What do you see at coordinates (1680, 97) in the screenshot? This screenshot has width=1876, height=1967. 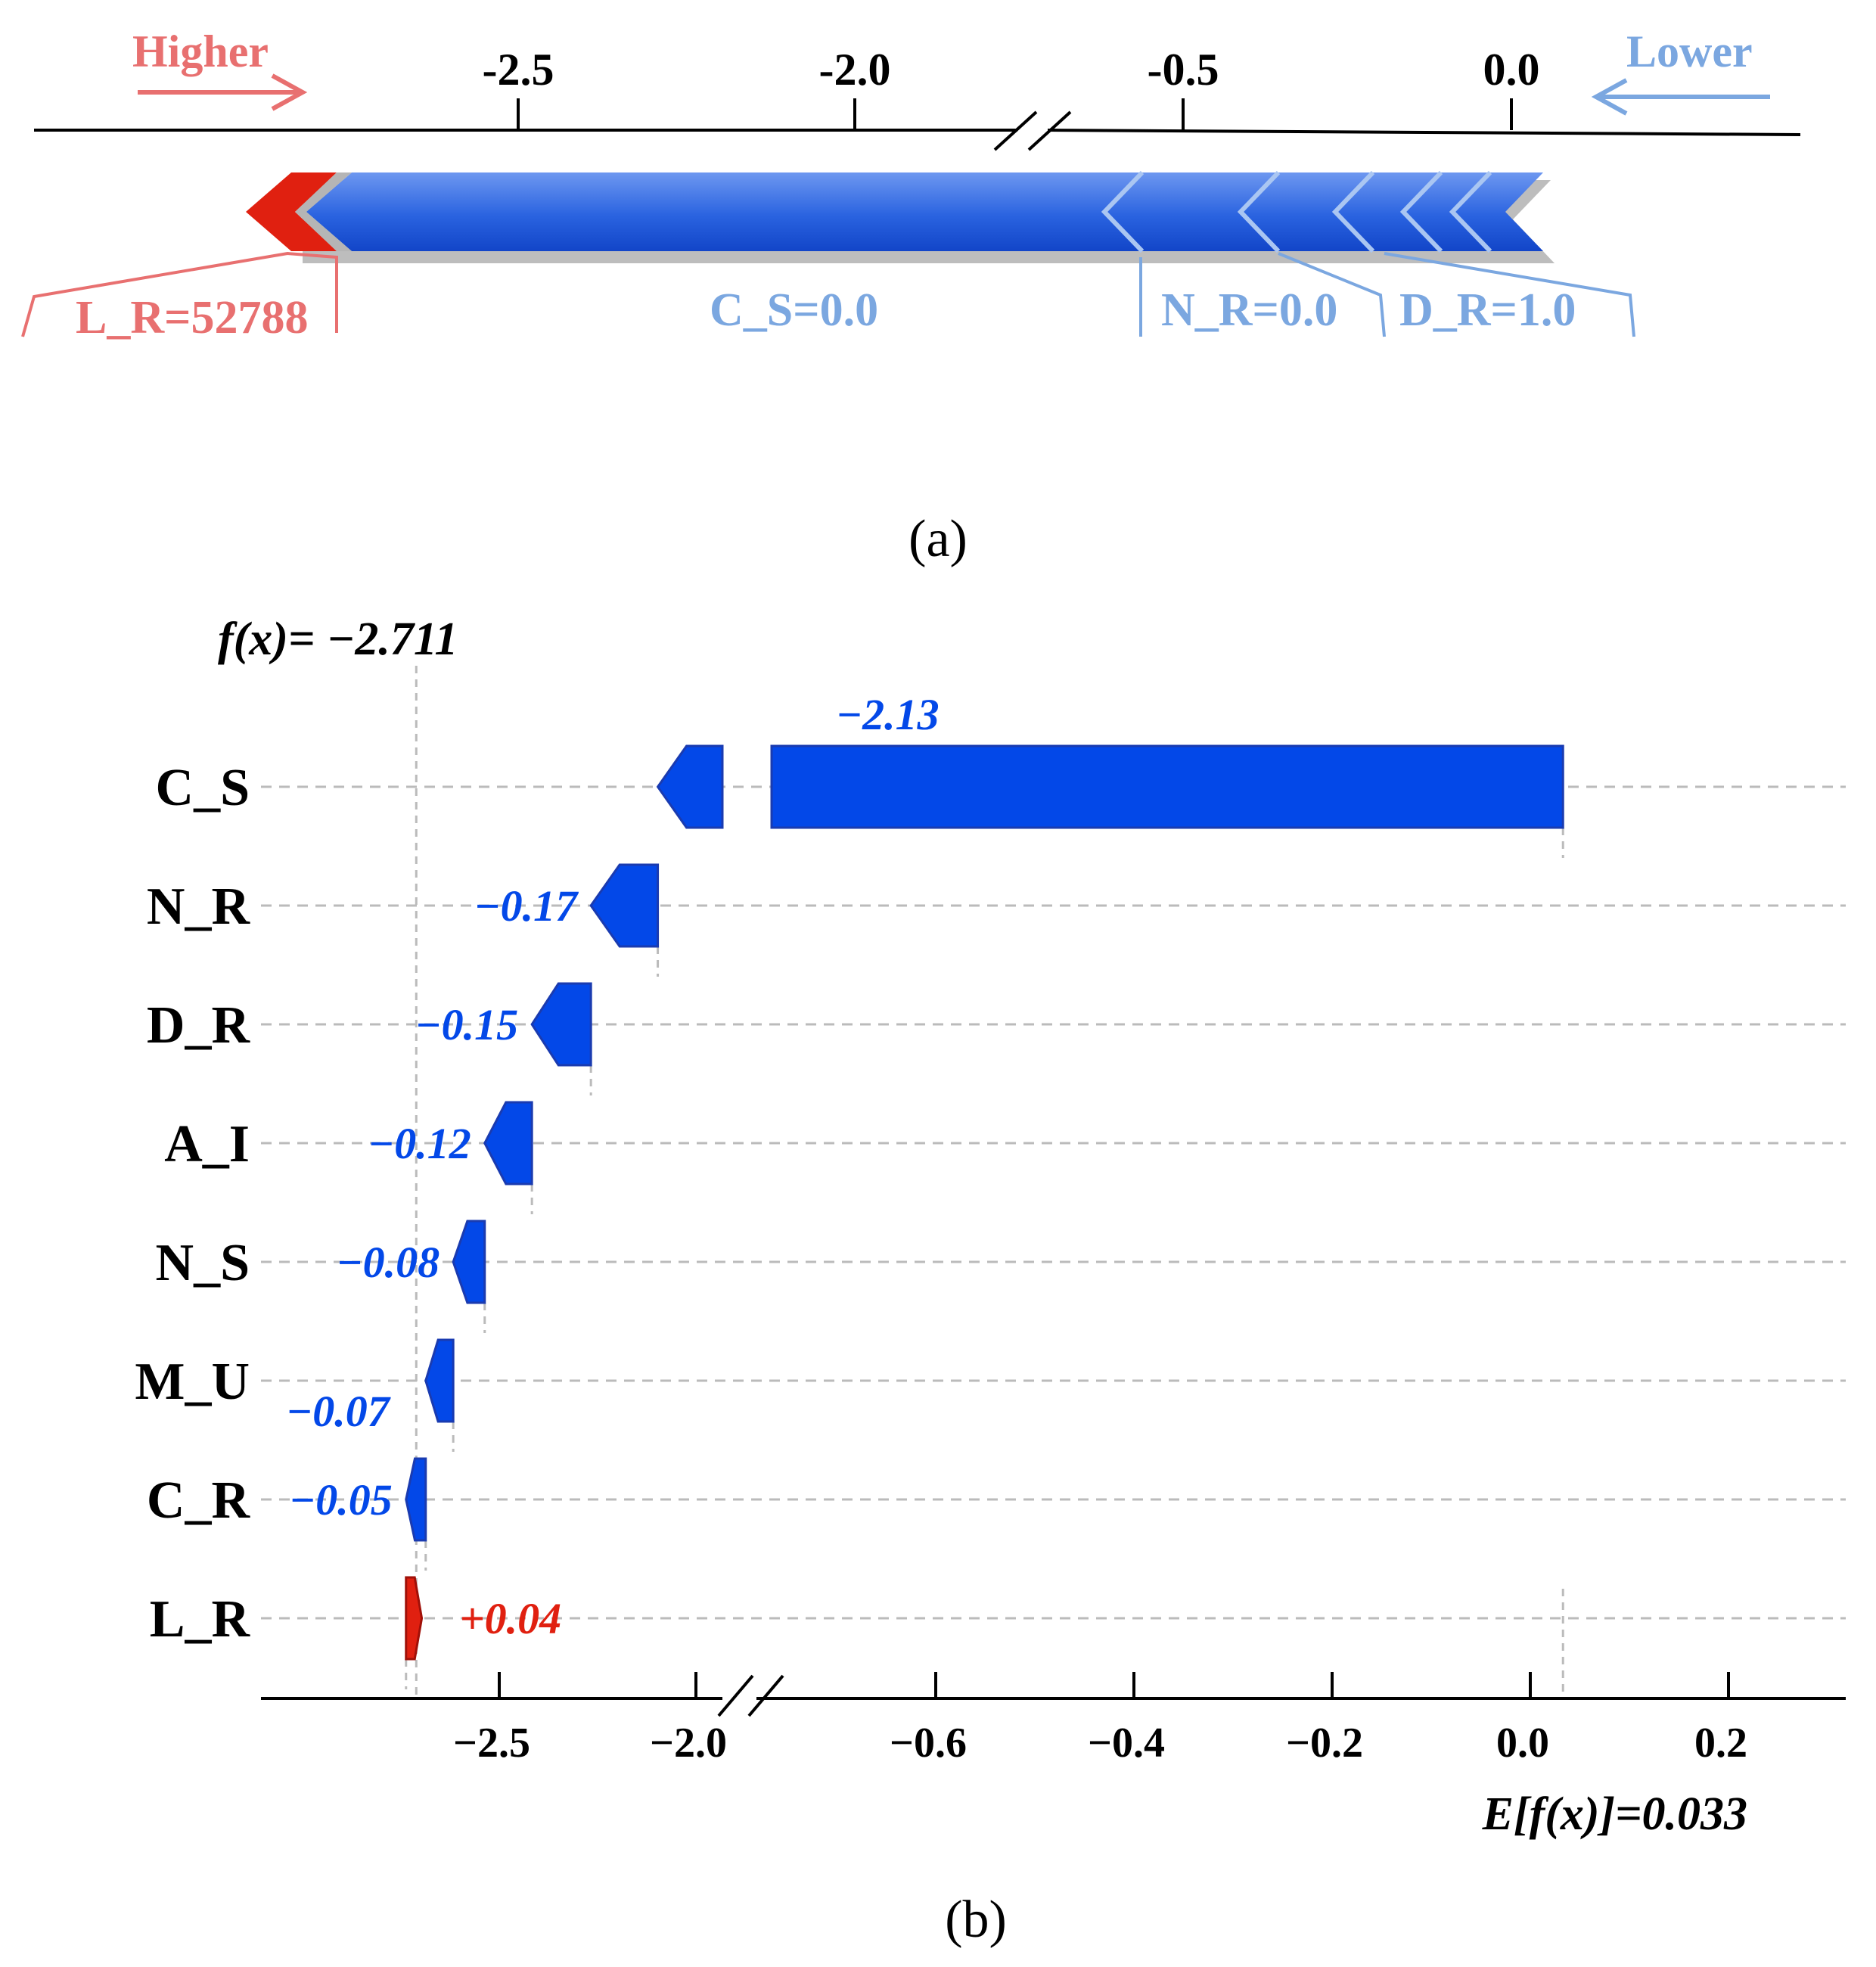 I see `lower-arrow-icon` at bounding box center [1680, 97].